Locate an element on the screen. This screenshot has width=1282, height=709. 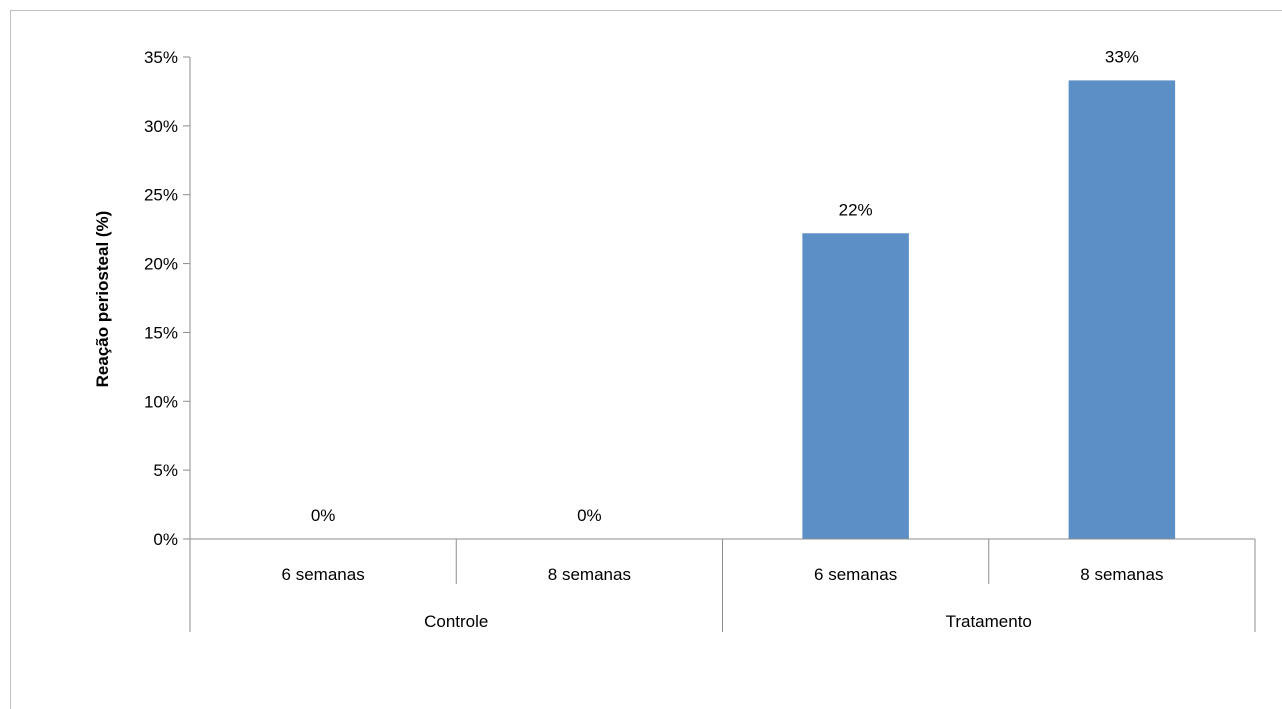
x-group-label: Tratamento is located at coordinates (989, 621).